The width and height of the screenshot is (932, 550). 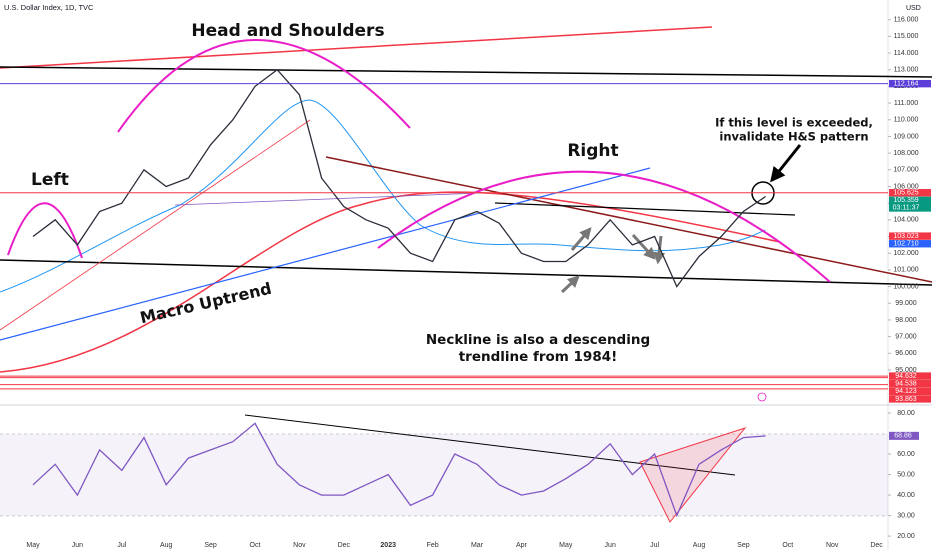 What do you see at coordinates (264, 86) in the screenshot?
I see `head-arc` at bounding box center [264, 86].